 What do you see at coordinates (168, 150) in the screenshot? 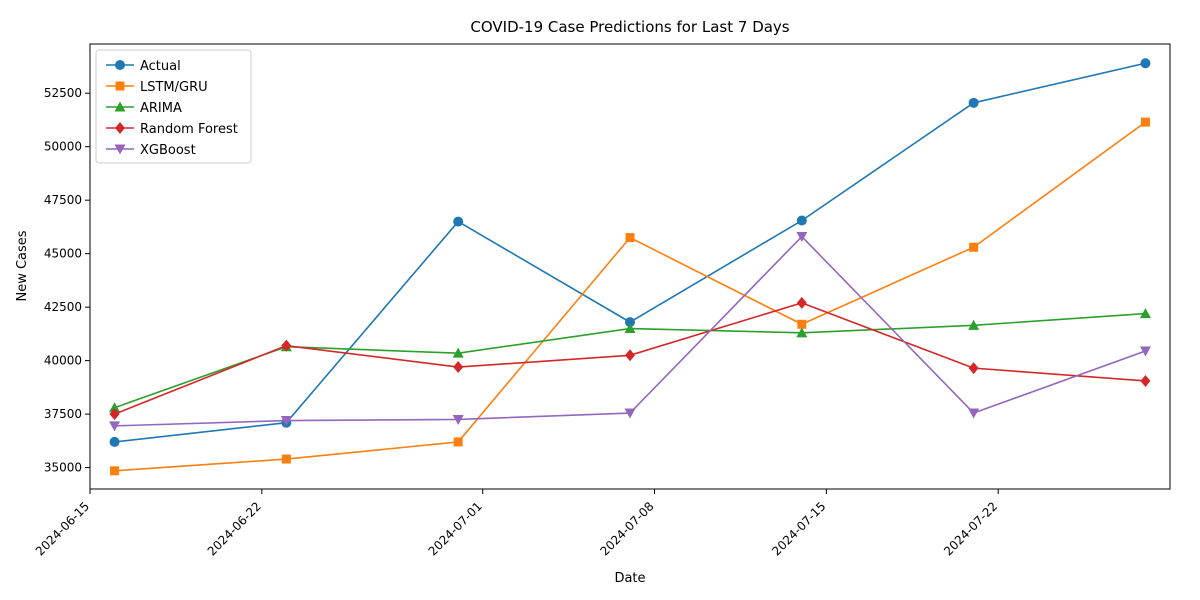
I see `legend-label: XGBoost` at bounding box center [168, 150].